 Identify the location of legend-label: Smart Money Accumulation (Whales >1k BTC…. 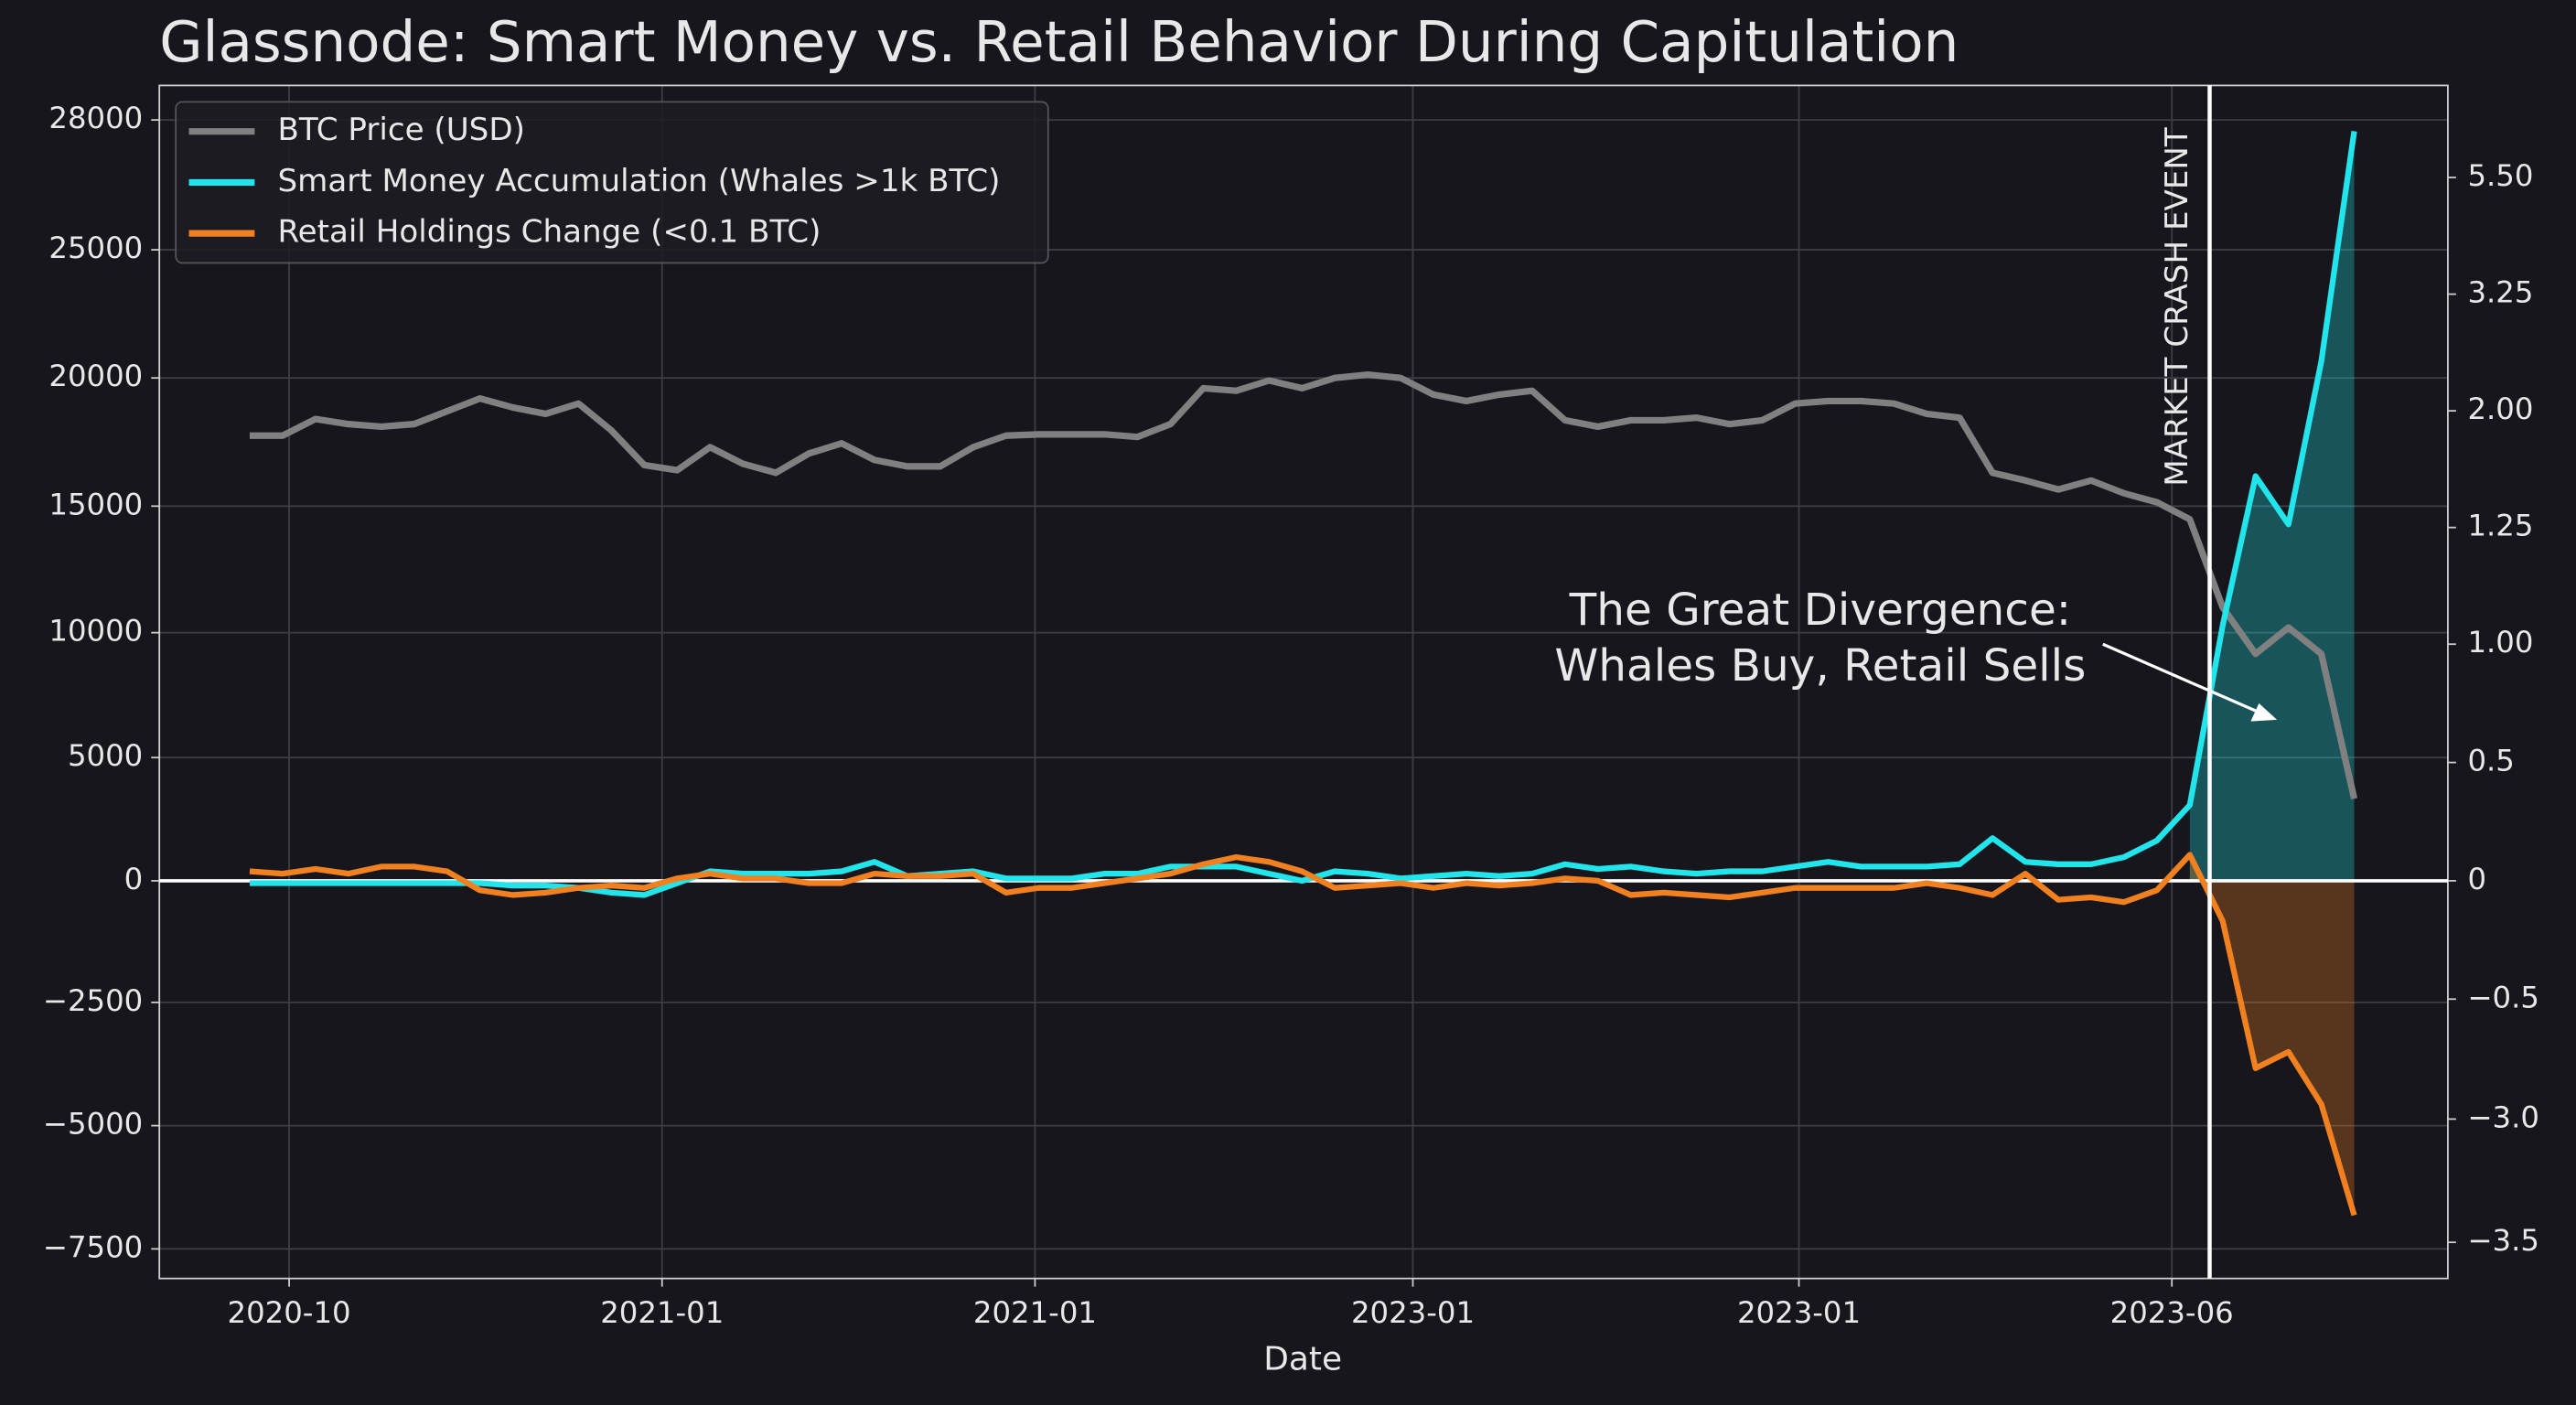
(639, 181).